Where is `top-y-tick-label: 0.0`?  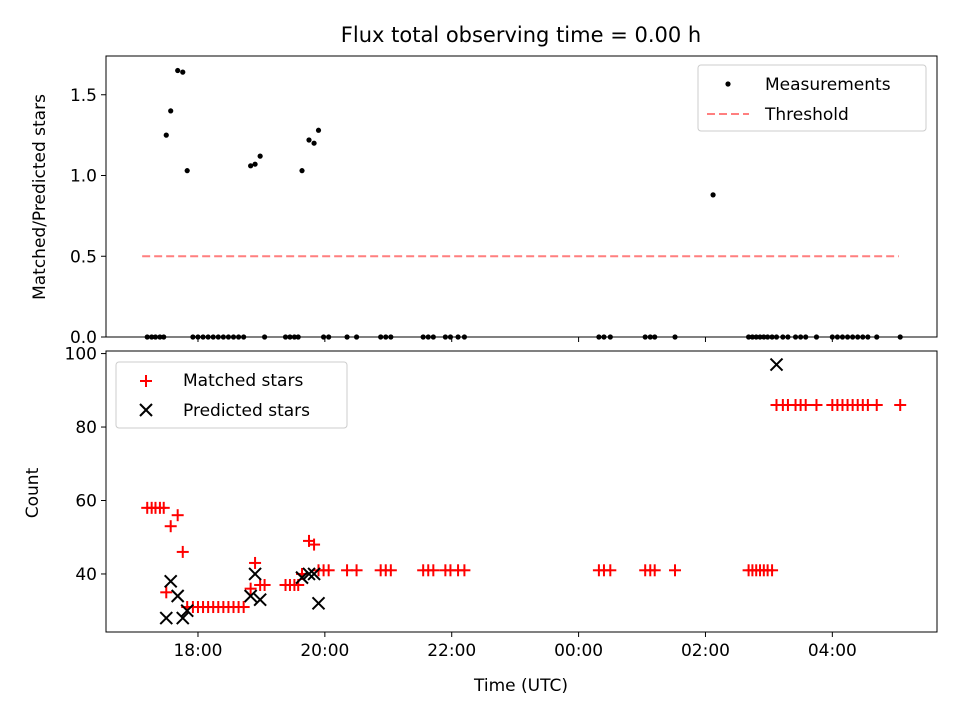 top-y-tick-label: 0.0 is located at coordinates (83, 338).